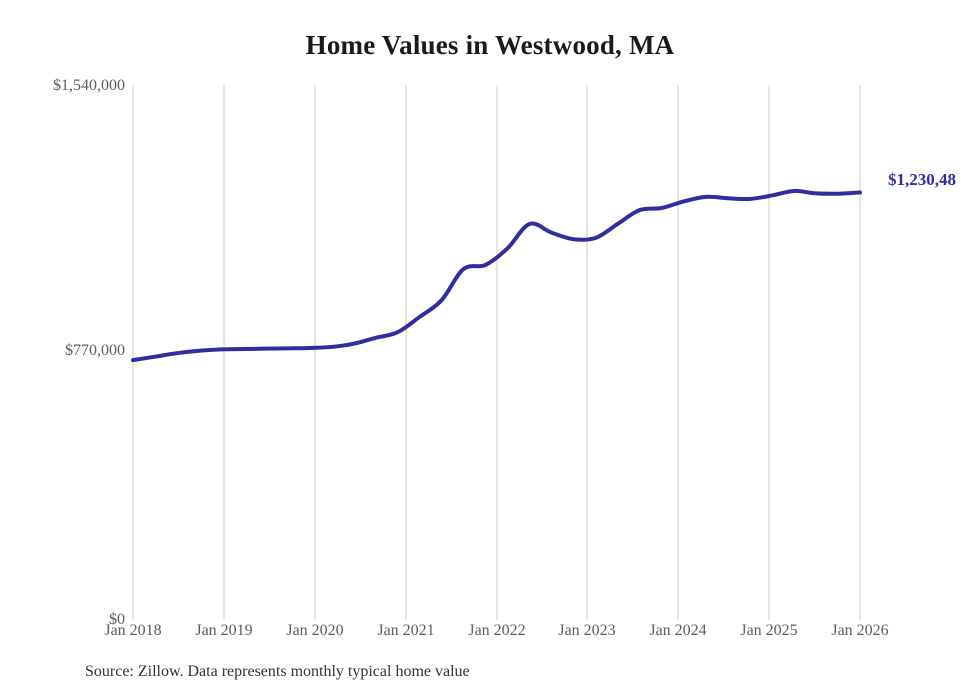 The width and height of the screenshot is (980, 699). I want to click on y-tick-label-bottom: $0, so click(117, 619).